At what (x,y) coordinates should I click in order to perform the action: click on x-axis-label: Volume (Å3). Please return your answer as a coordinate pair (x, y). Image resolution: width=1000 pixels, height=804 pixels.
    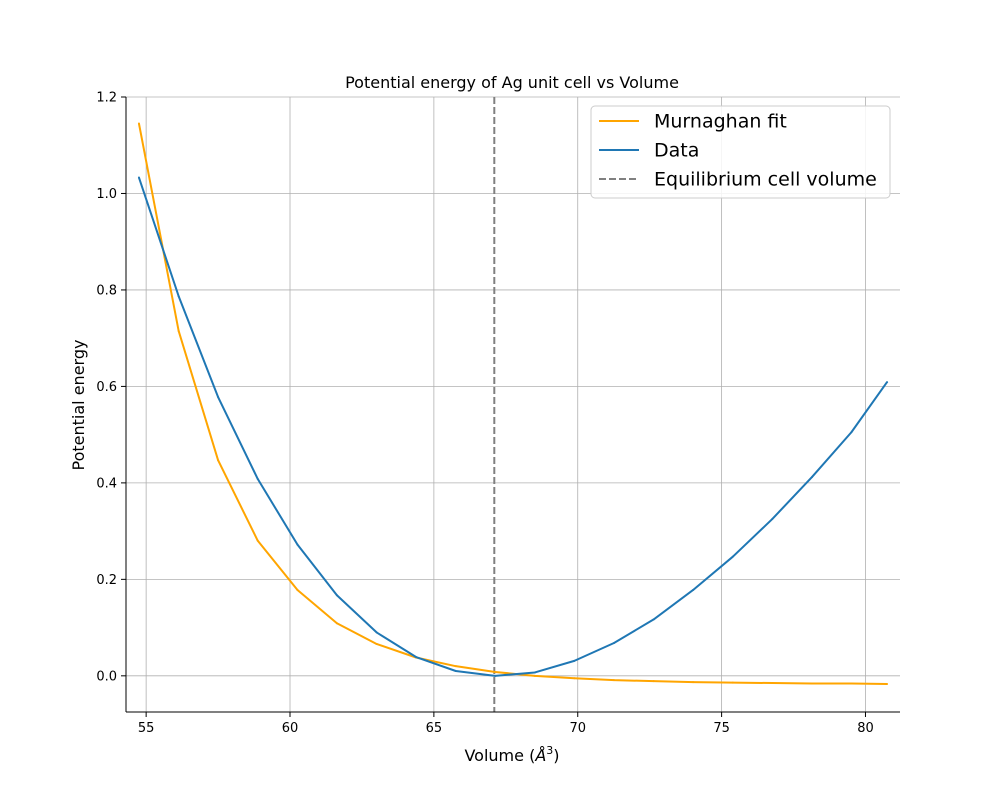
    Looking at the image, I should click on (511, 754).